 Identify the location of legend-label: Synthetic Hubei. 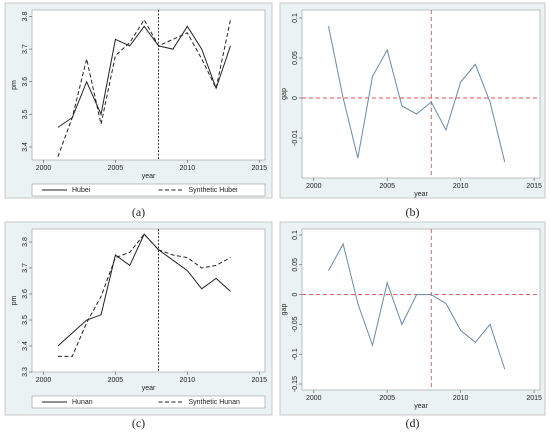
(213, 190).